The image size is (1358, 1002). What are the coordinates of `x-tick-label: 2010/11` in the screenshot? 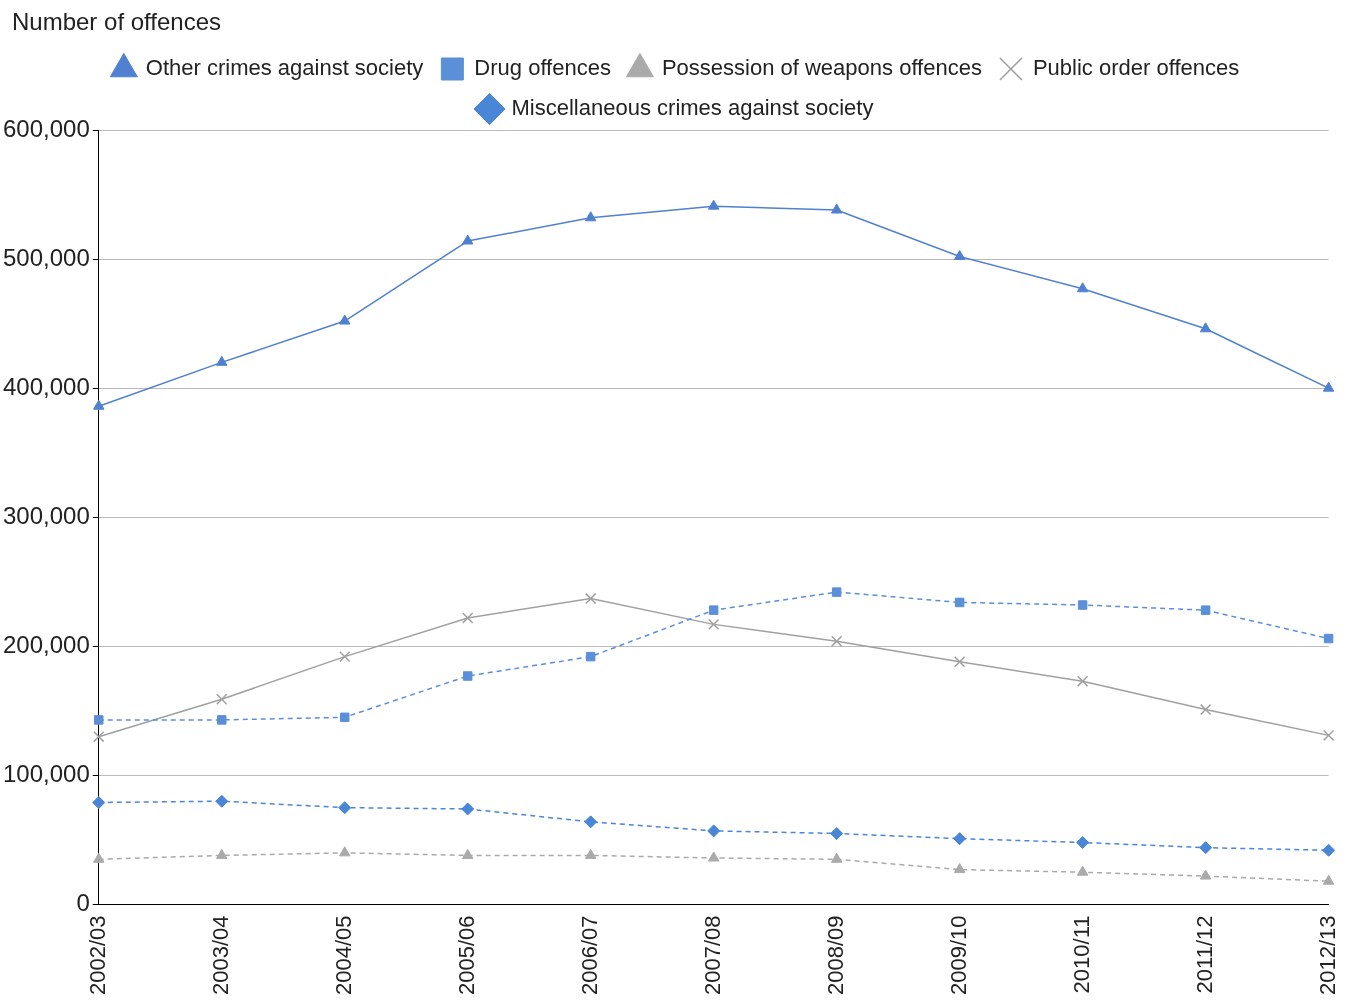 It's located at (1081, 954).